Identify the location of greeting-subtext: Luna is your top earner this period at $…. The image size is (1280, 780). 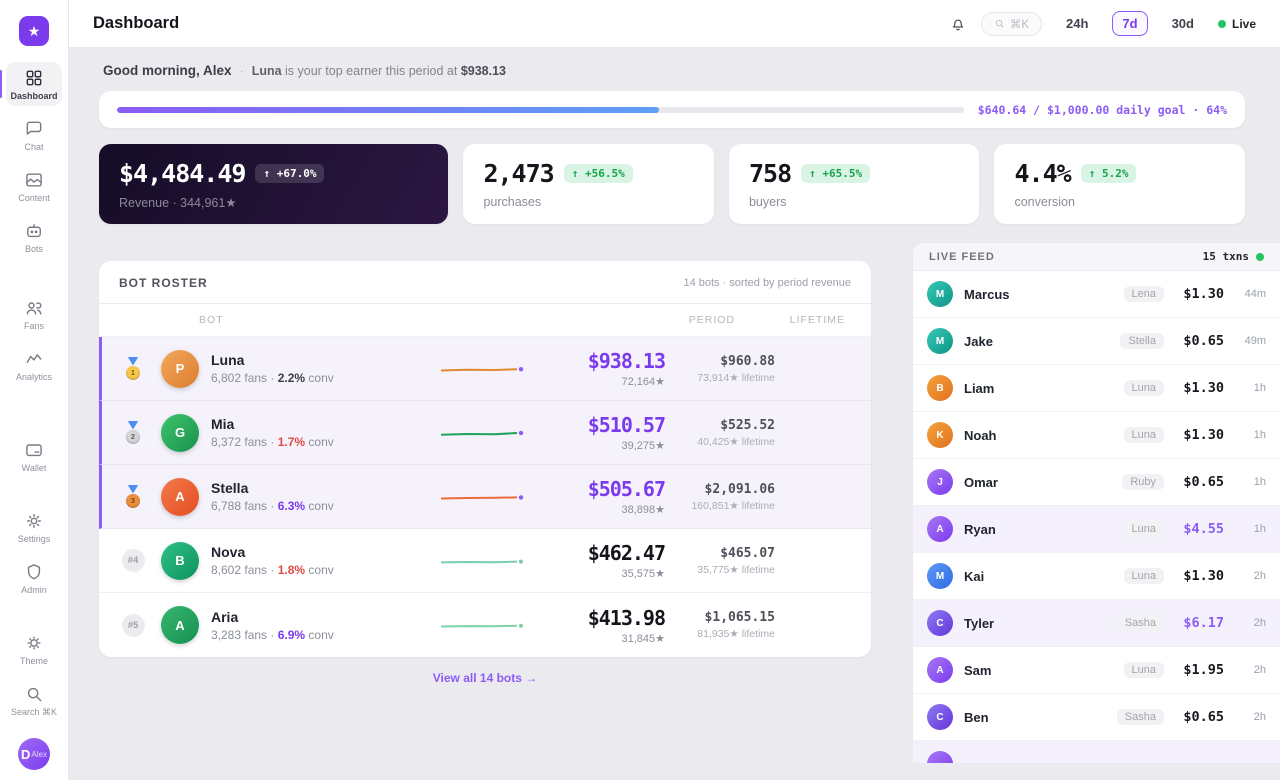
(378, 70).